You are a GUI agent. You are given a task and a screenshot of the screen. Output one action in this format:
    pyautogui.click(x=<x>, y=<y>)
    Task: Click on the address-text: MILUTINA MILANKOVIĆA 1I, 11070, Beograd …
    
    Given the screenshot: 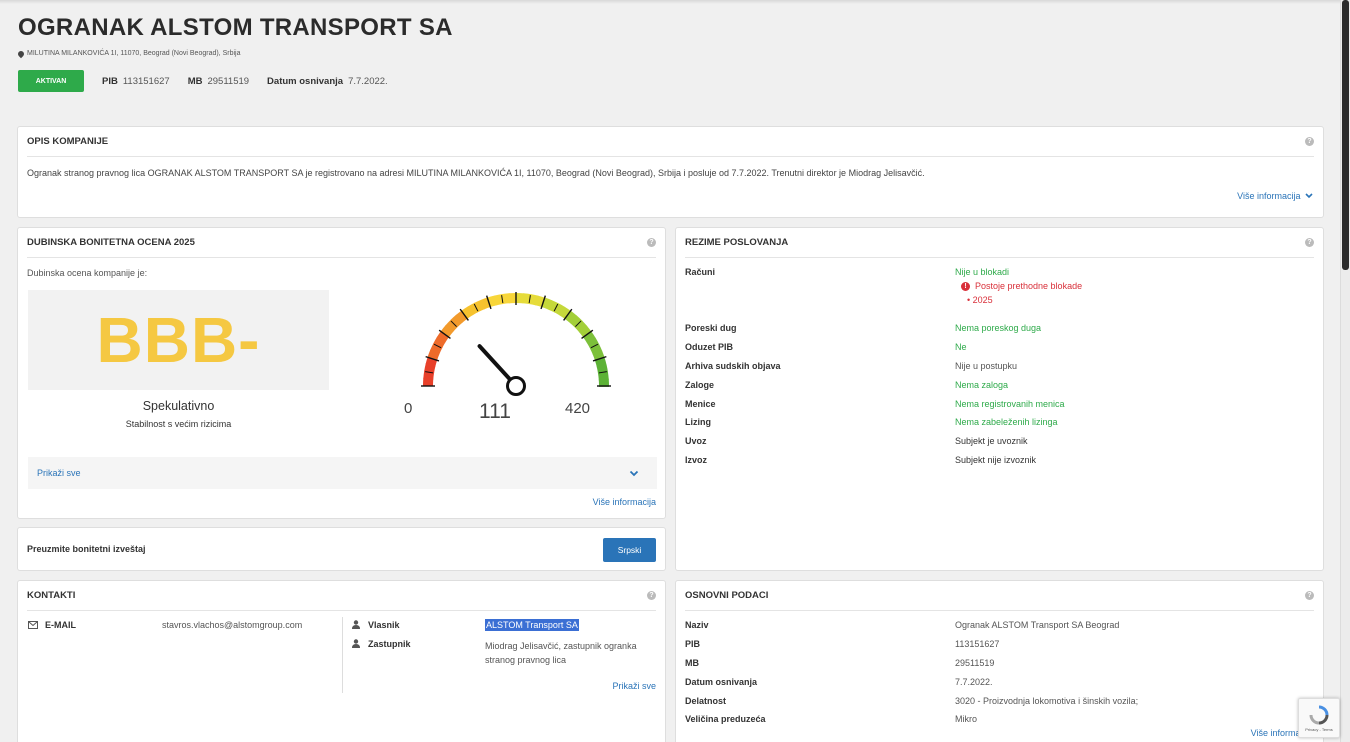 What is the action you would take?
    pyautogui.click(x=134, y=53)
    